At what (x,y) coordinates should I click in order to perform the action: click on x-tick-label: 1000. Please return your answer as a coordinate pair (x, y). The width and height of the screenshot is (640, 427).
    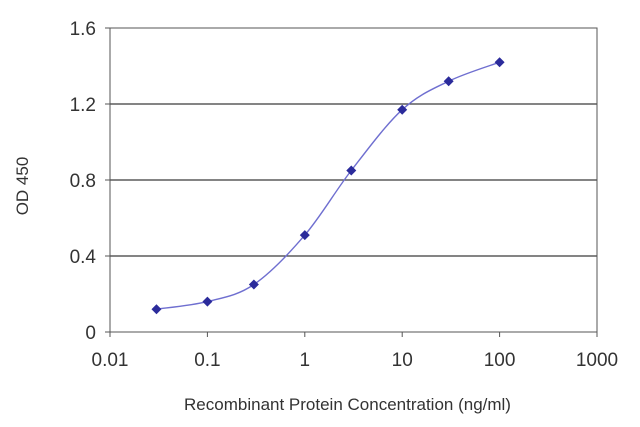
    Looking at the image, I should click on (597, 360).